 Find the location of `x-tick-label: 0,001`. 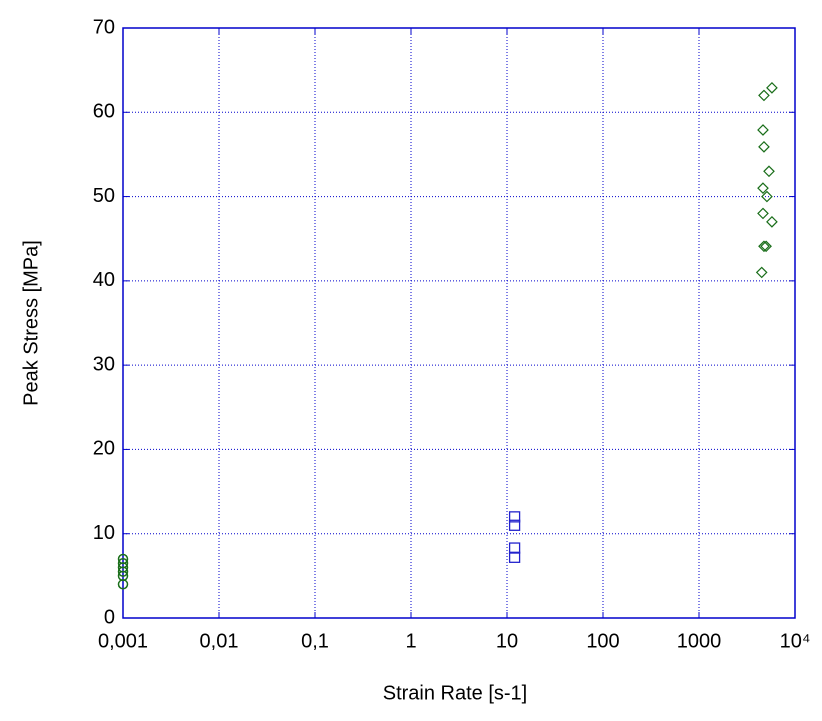

x-tick-label: 0,001 is located at coordinates (123, 641).